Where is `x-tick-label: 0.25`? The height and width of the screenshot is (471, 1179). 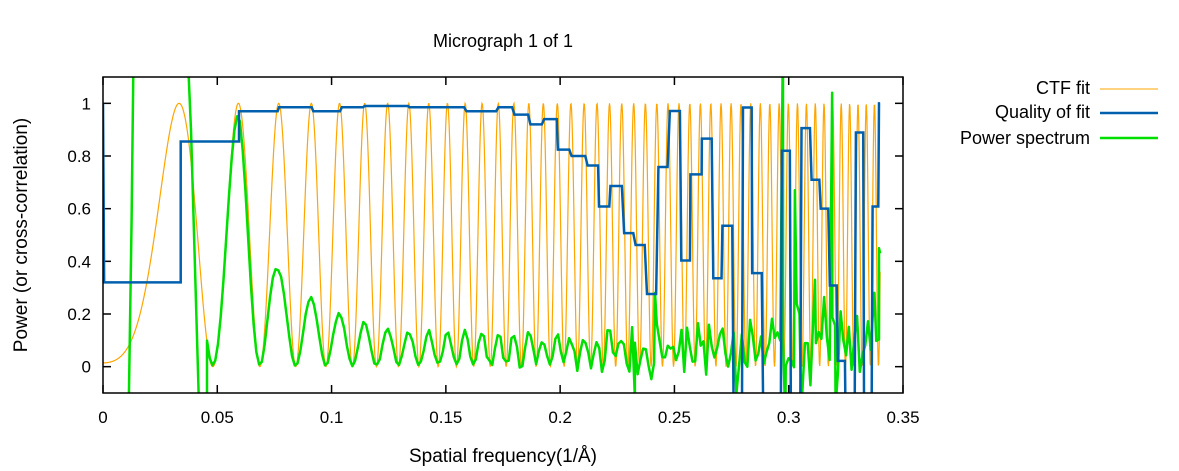
x-tick-label: 0.25 is located at coordinates (674, 417).